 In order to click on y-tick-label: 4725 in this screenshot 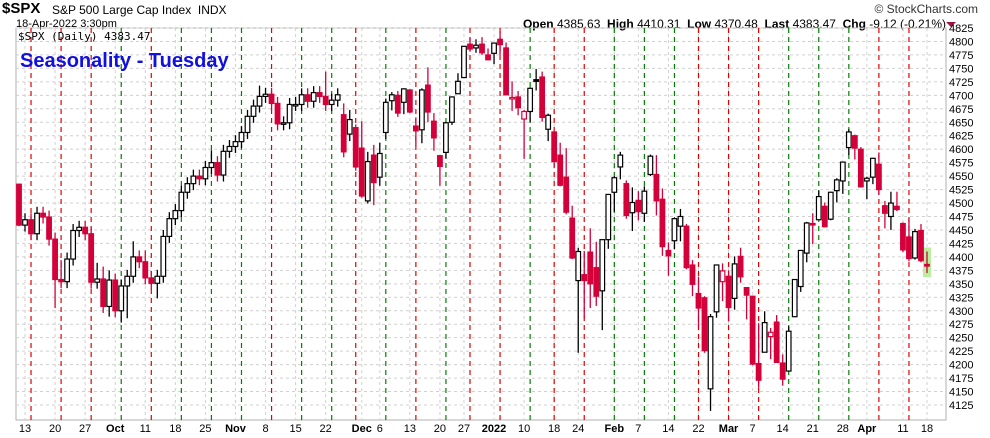, I will do `click(961, 83)`.